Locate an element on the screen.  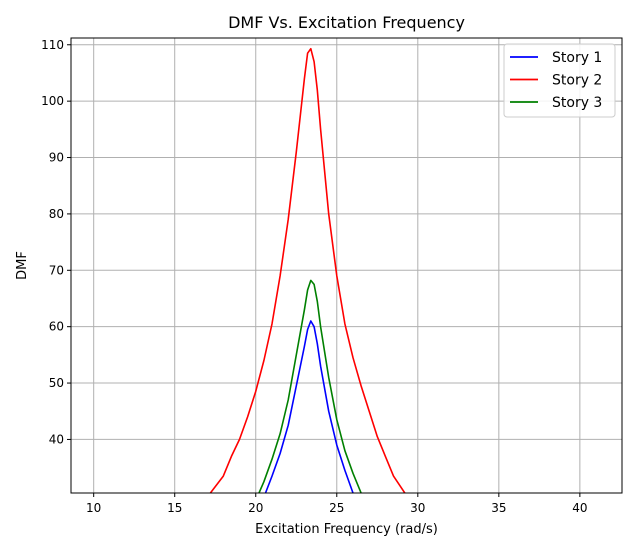
x-axis-title: Excitation Frequency (rad/s) is located at coordinates (346, 529).